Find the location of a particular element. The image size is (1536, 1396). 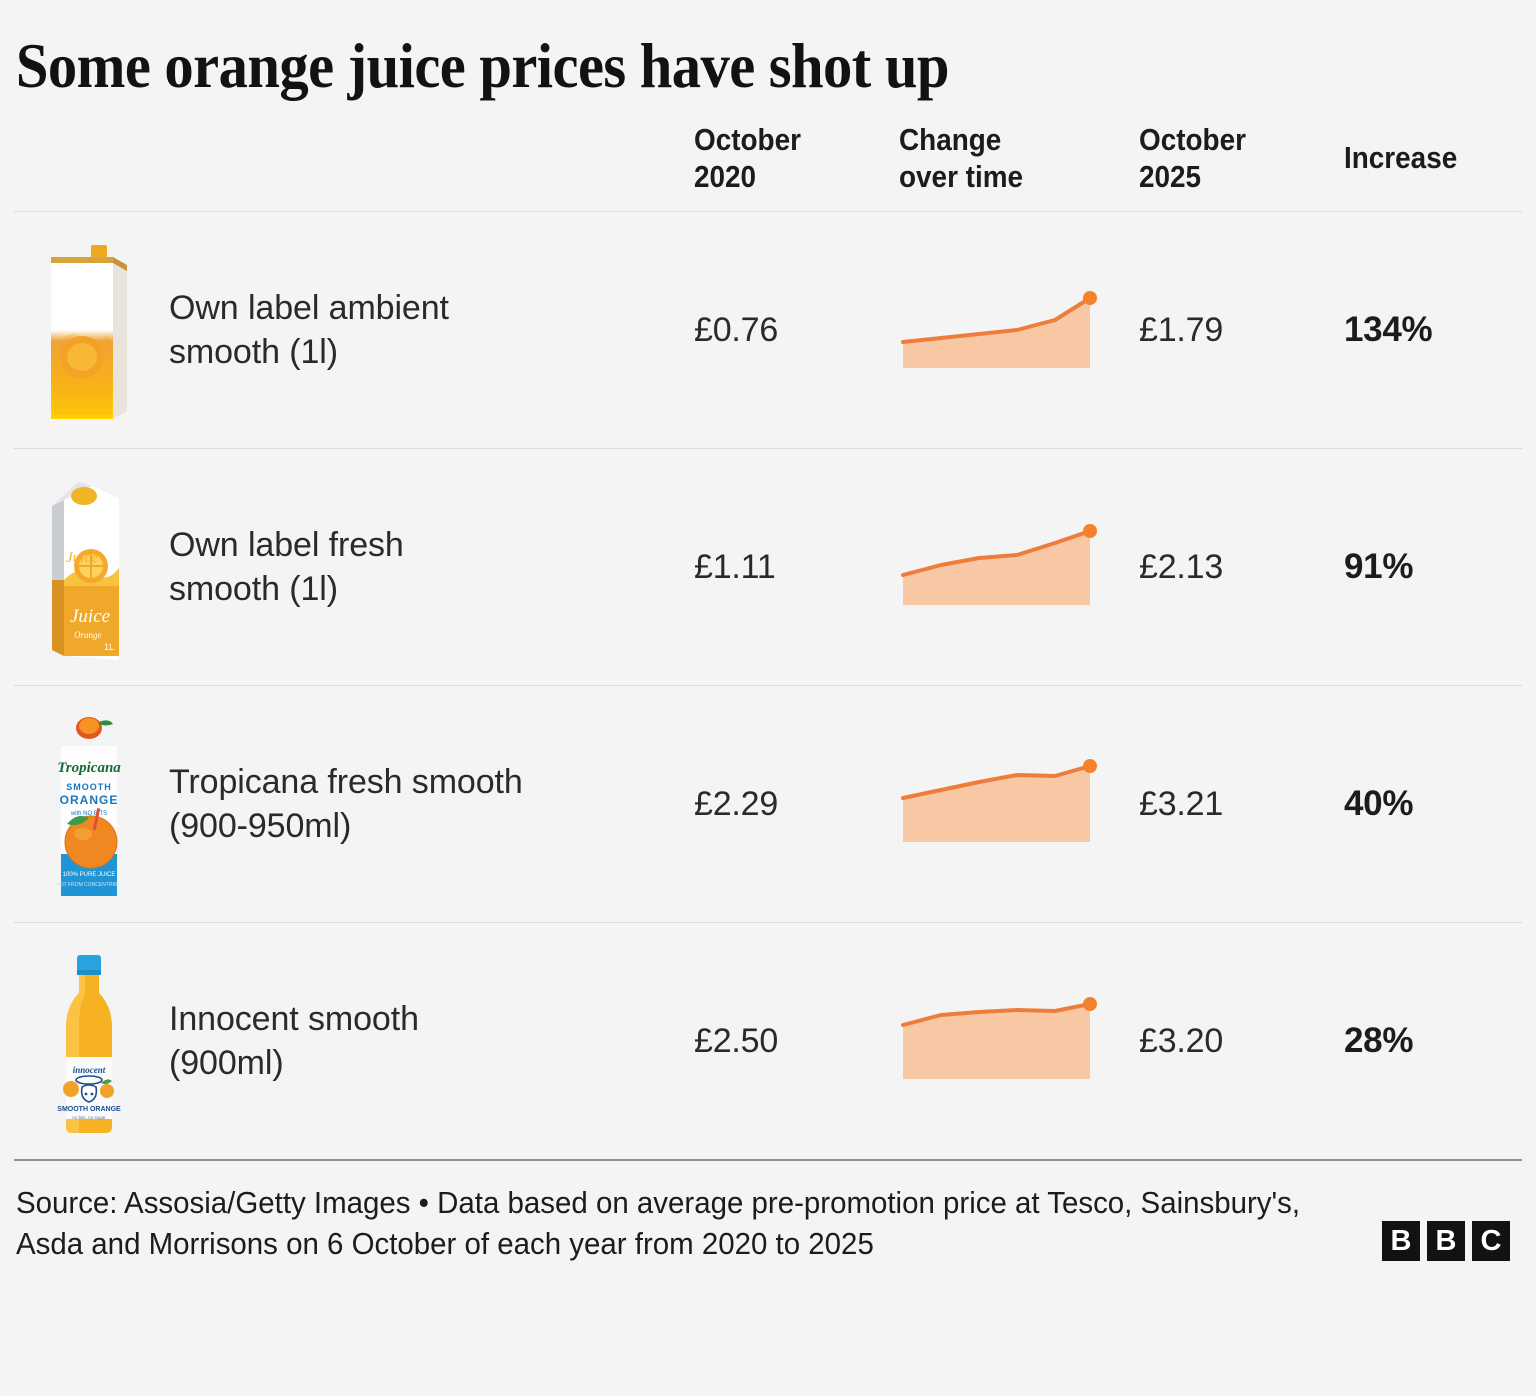

increase-percent: 28% is located at coordinates (1379, 1041).